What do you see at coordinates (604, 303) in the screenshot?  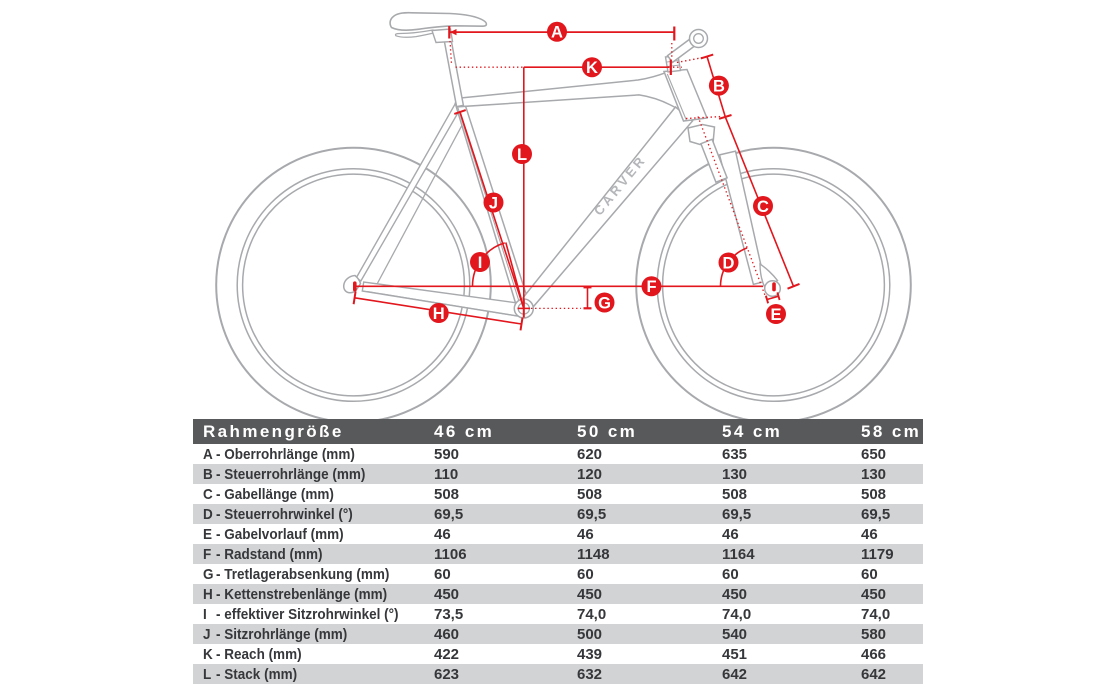 I see `svg-text: G` at bounding box center [604, 303].